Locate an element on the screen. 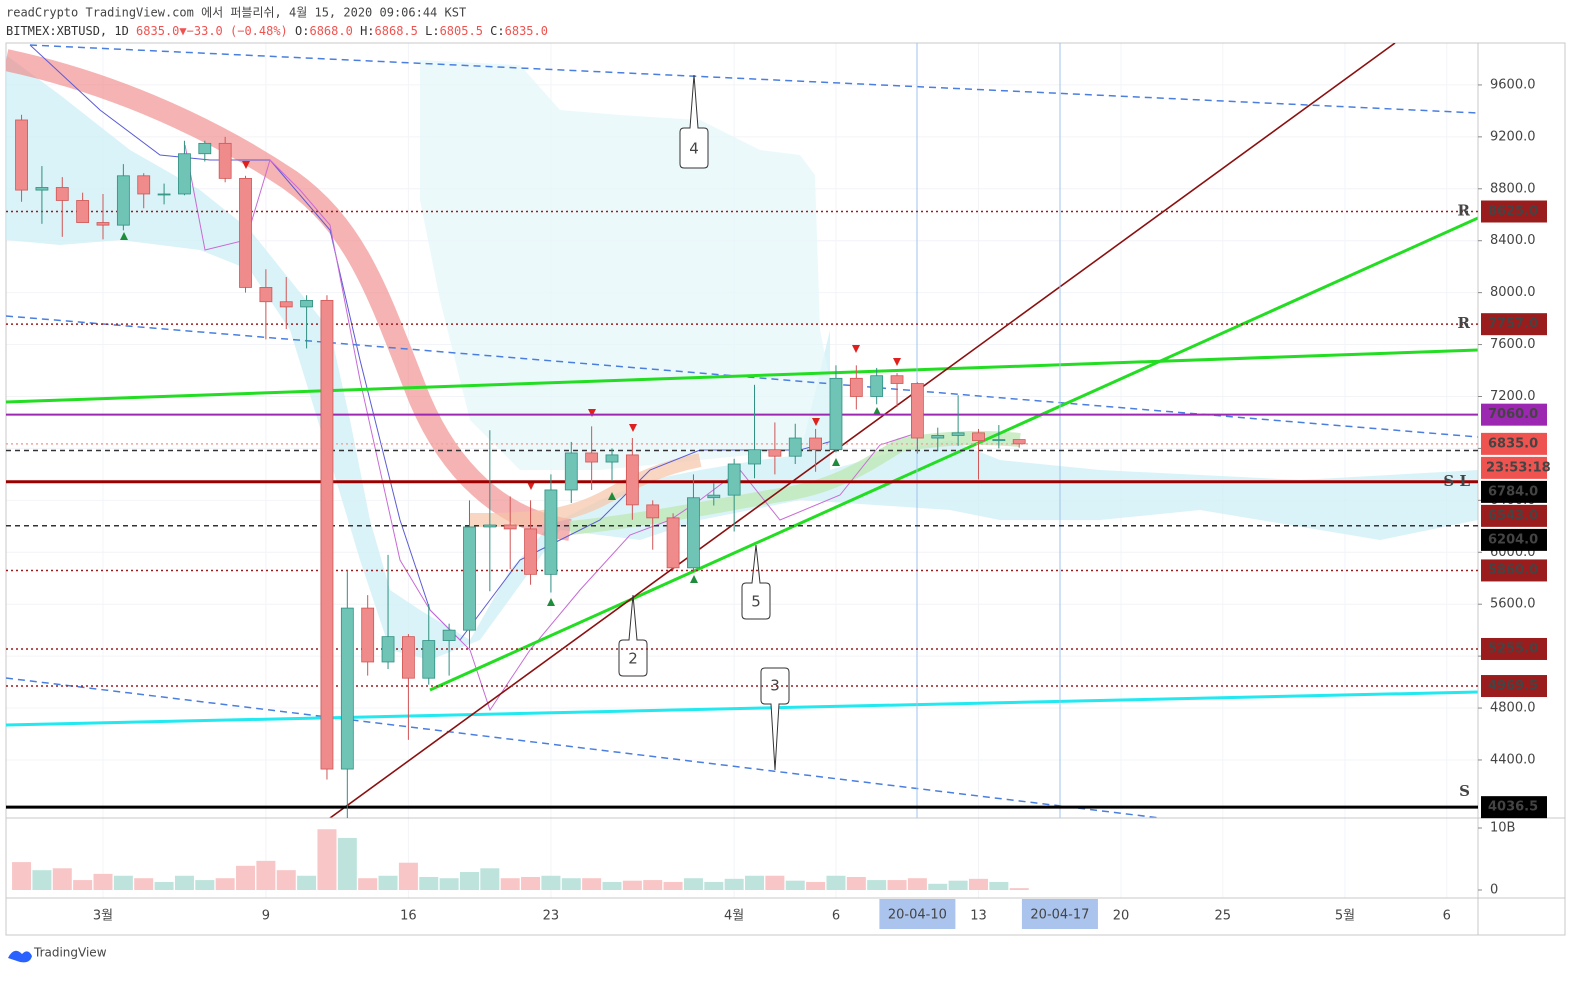 The width and height of the screenshot is (1590, 985). quote-part: L: is located at coordinates (429, 31).